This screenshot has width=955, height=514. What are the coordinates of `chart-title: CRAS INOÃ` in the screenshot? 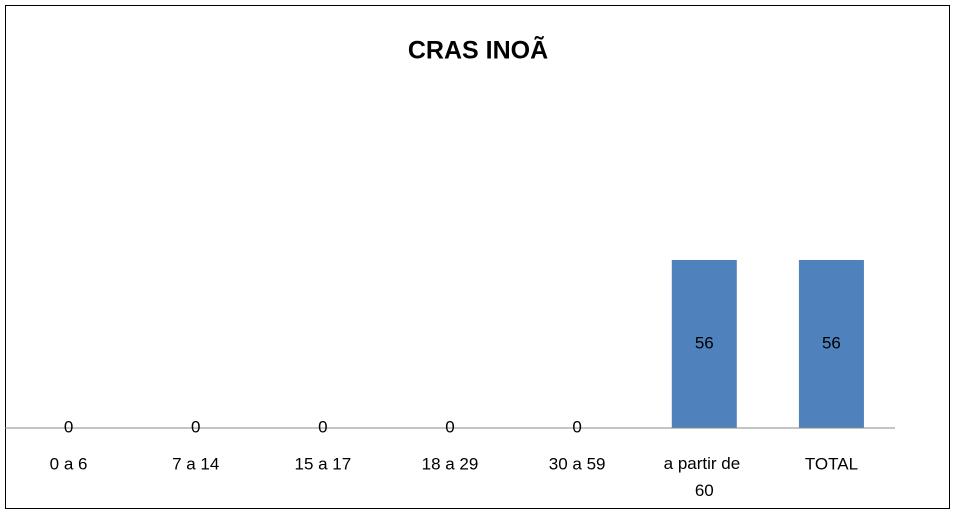 It's located at (478, 50).